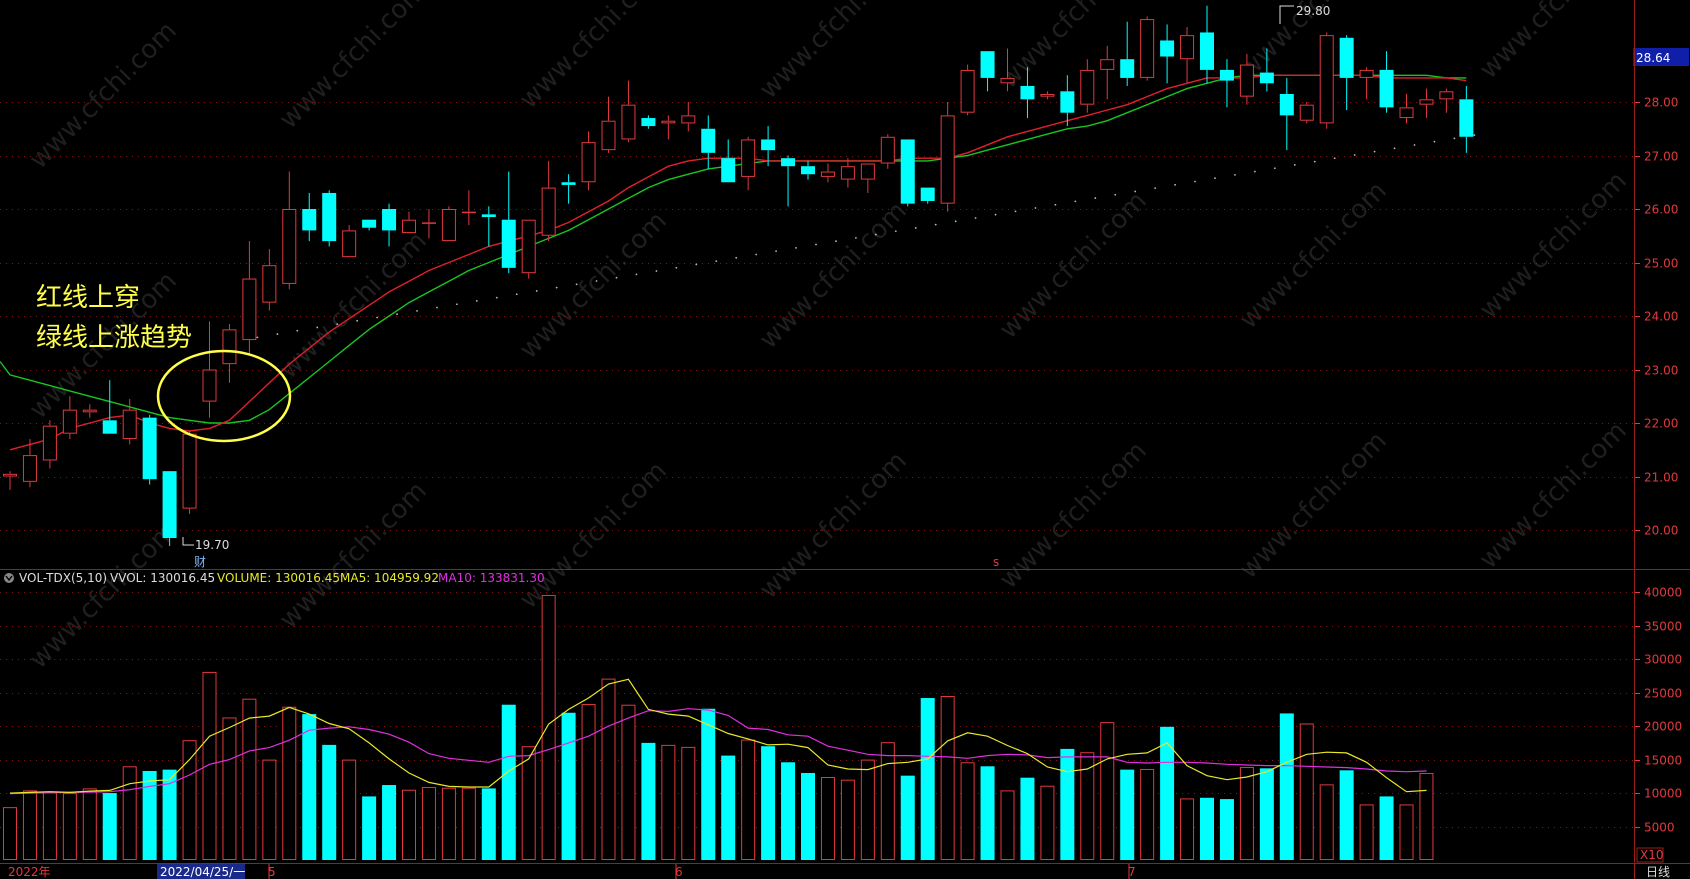  What do you see at coordinates (188, 541) in the screenshot?
I see `low-marker-arrow-icon` at bounding box center [188, 541].